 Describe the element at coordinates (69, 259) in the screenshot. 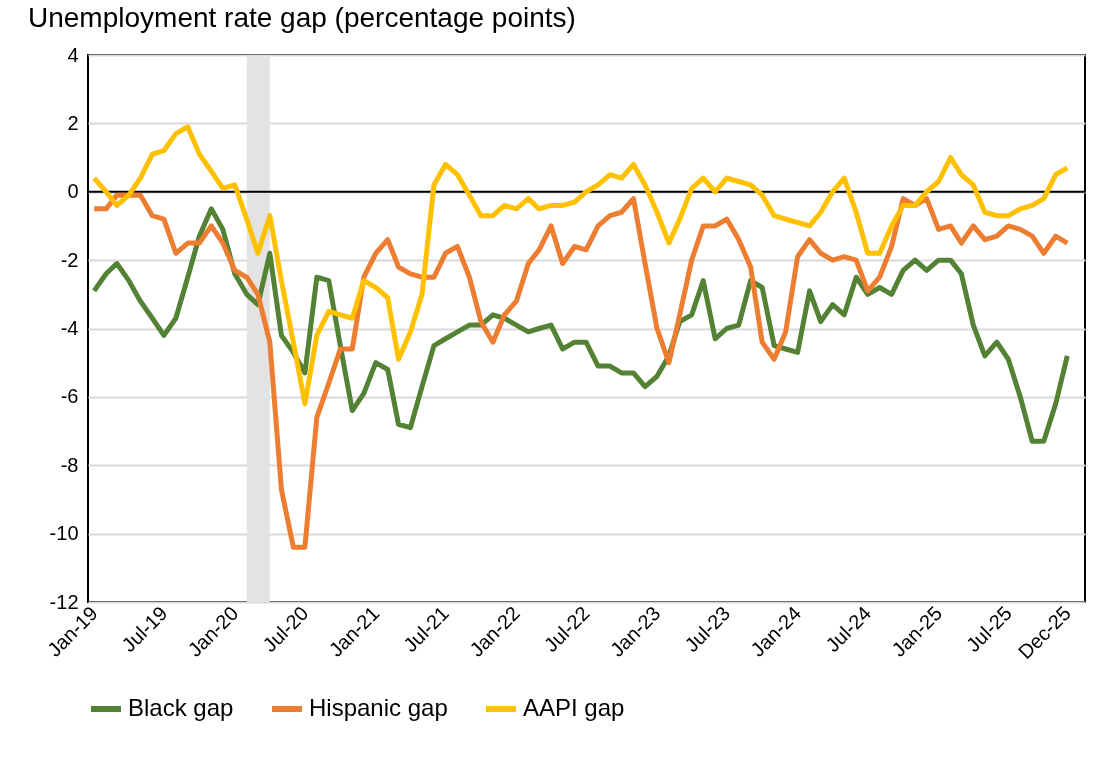

I see `y-tick-label: -2` at that location.